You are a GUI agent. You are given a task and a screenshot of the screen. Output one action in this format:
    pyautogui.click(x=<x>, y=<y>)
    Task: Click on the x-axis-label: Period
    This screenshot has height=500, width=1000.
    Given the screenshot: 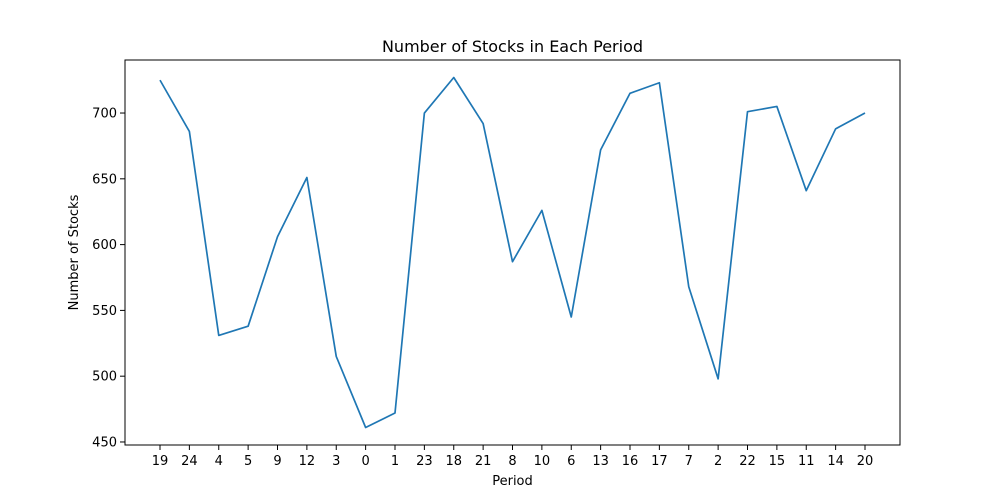 What is the action you would take?
    pyautogui.click(x=512, y=481)
    